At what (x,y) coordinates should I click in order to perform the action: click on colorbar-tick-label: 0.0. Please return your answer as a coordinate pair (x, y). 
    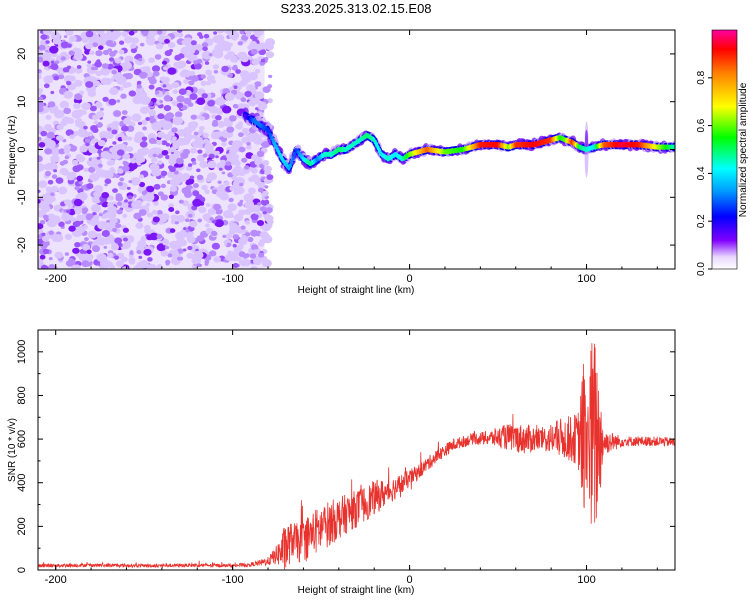
    Looking at the image, I should click on (701, 269).